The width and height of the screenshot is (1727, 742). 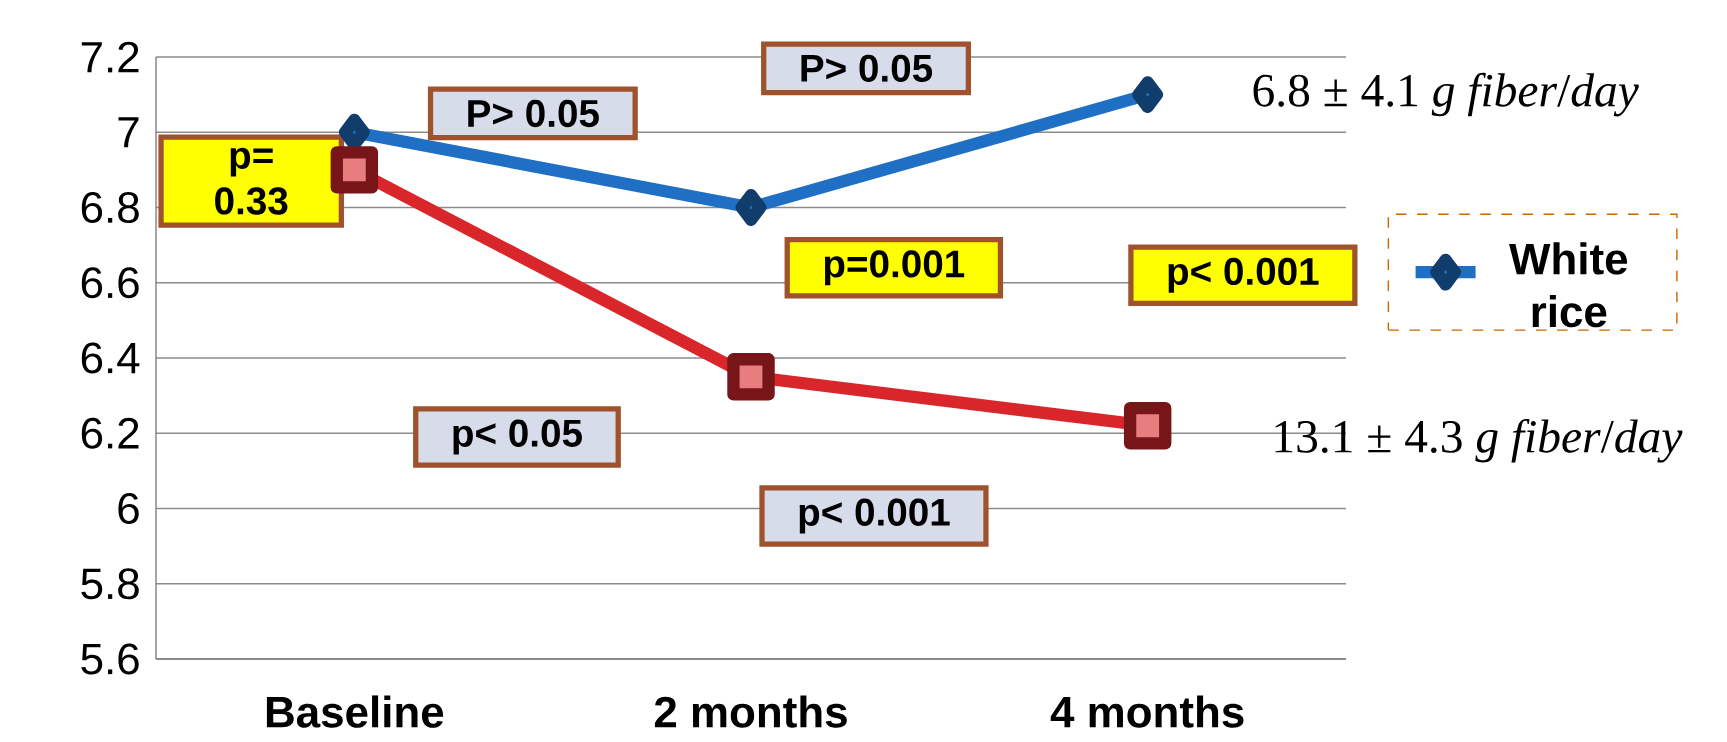 I want to click on y-tick-label: 7.2, so click(x=110, y=57).